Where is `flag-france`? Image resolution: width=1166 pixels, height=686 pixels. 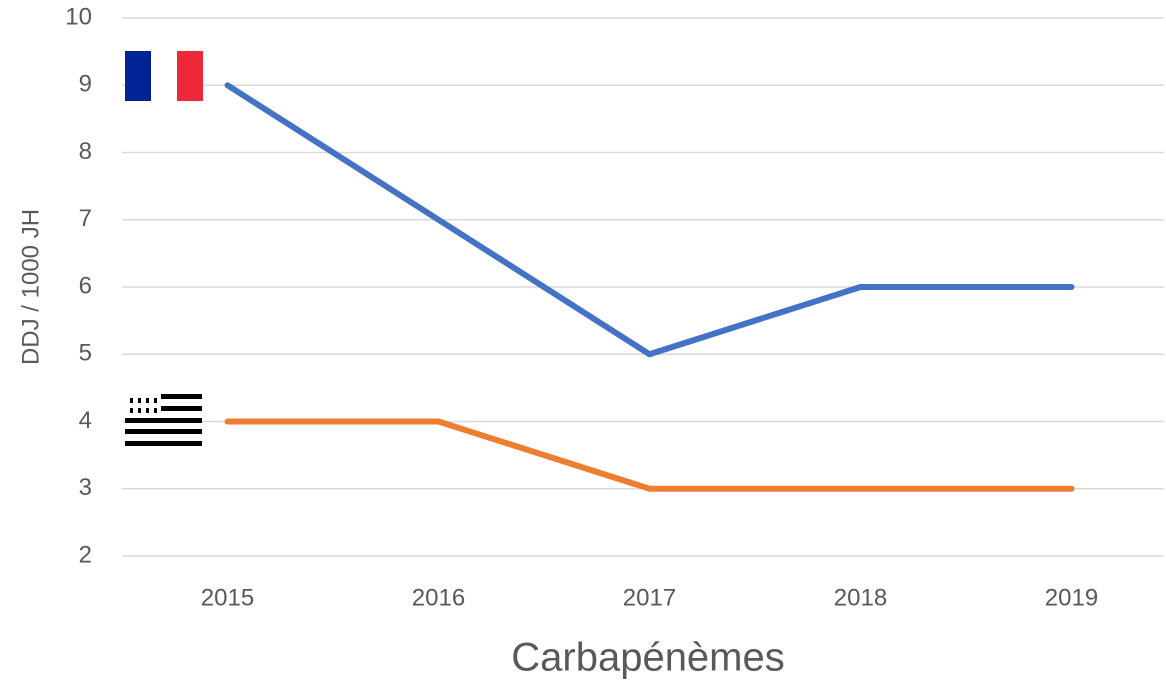 flag-france is located at coordinates (164, 76).